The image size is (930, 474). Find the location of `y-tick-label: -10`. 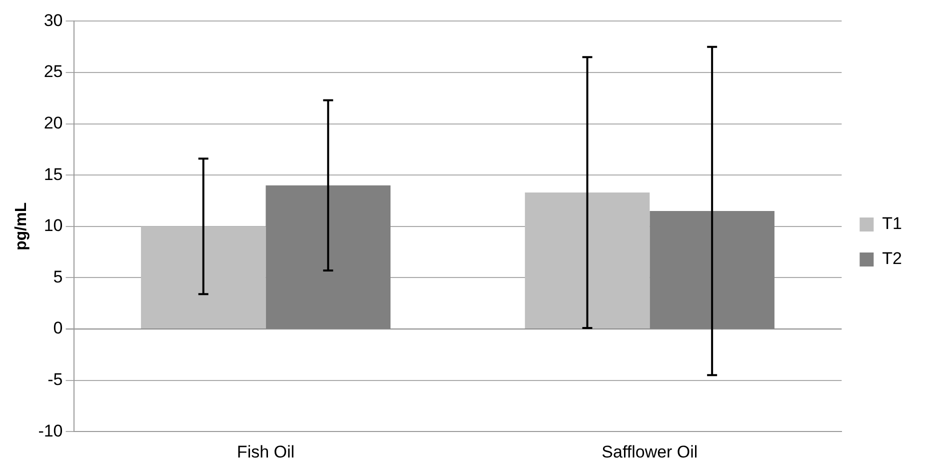

y-tick-label: -10 is located at coordinates (50, 430).